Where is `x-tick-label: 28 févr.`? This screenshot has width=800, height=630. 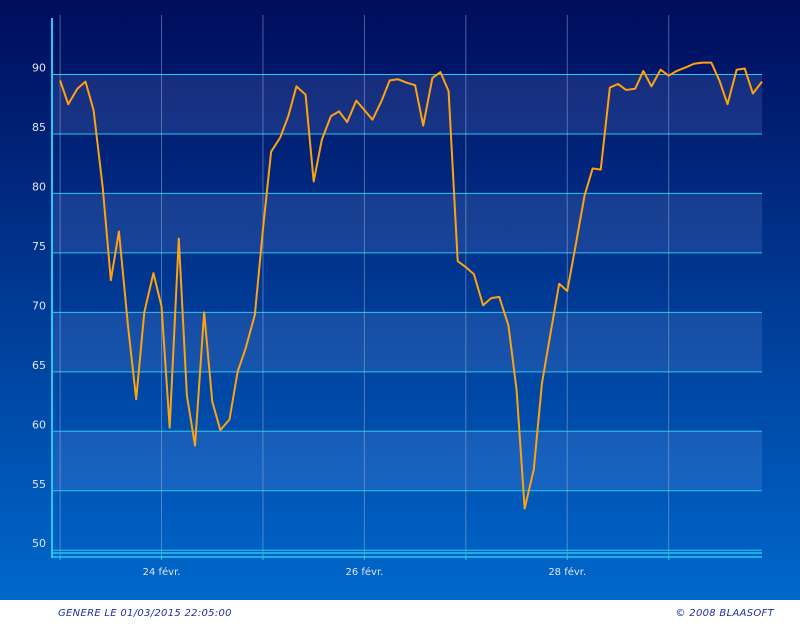
x-tick-label: 28 févr. is located at coordinates (567, 572).